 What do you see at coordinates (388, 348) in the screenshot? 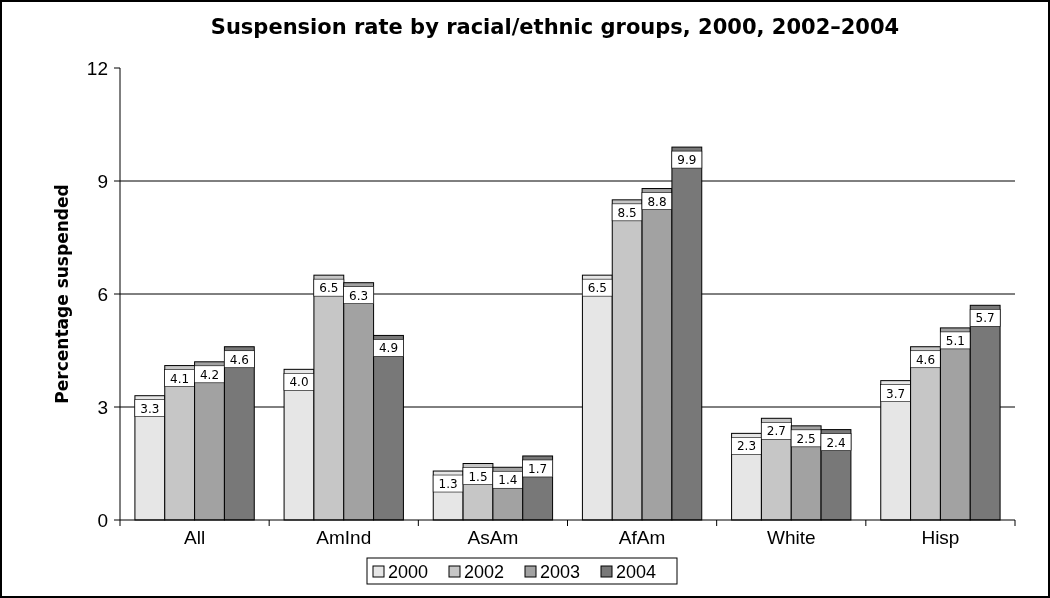
I see `data-label: 4.9` at bounding box center [388, 348].